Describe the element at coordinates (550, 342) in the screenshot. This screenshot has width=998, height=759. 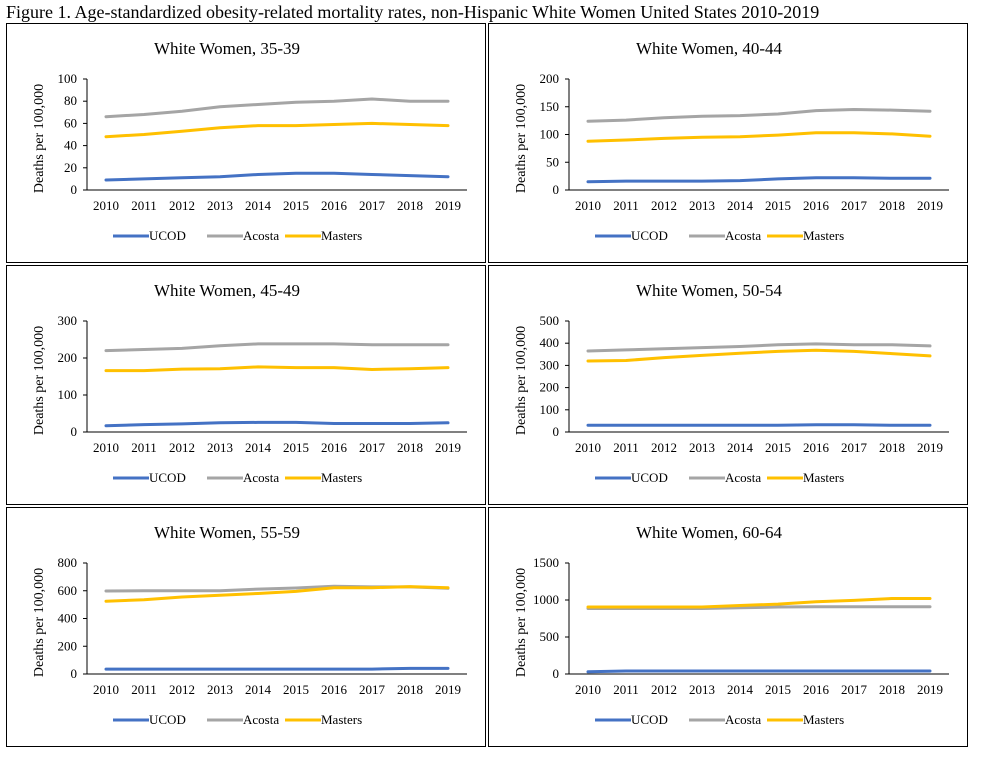
I see `y-tick-label: 400` at that location.